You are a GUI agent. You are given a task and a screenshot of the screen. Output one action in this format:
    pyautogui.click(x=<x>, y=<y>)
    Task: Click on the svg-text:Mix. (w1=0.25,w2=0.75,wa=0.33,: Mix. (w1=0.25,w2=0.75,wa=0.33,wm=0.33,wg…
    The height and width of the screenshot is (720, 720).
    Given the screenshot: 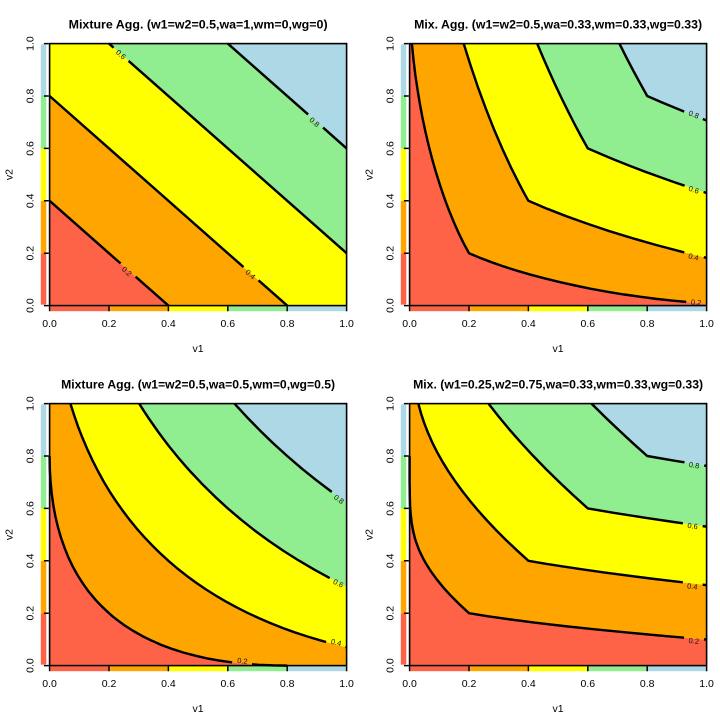 What is the action you would take?
    pyautogui.click(x=558, y=385)
    